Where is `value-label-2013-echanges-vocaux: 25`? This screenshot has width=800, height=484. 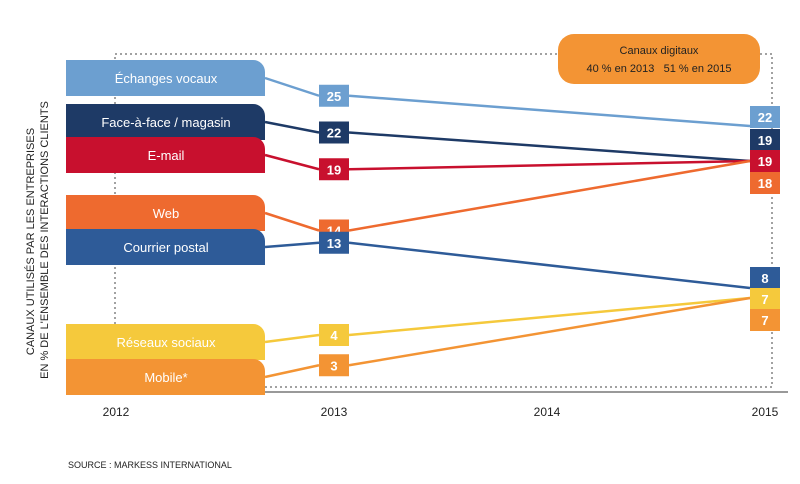
value-label-2013-echanges-vocaux: 25 is located at coordinates (334, 96).